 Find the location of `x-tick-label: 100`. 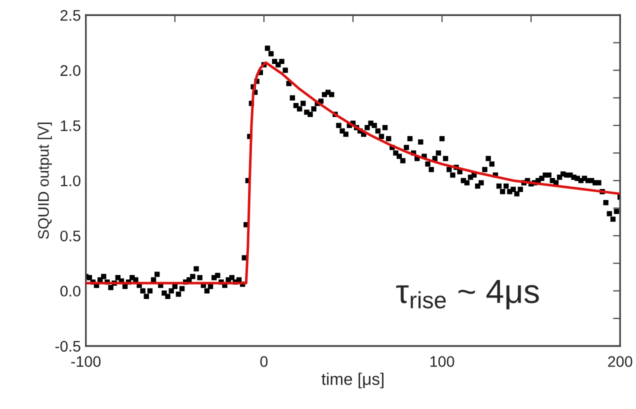

x-tick-label: 100 is located at coordinates (442, 361).